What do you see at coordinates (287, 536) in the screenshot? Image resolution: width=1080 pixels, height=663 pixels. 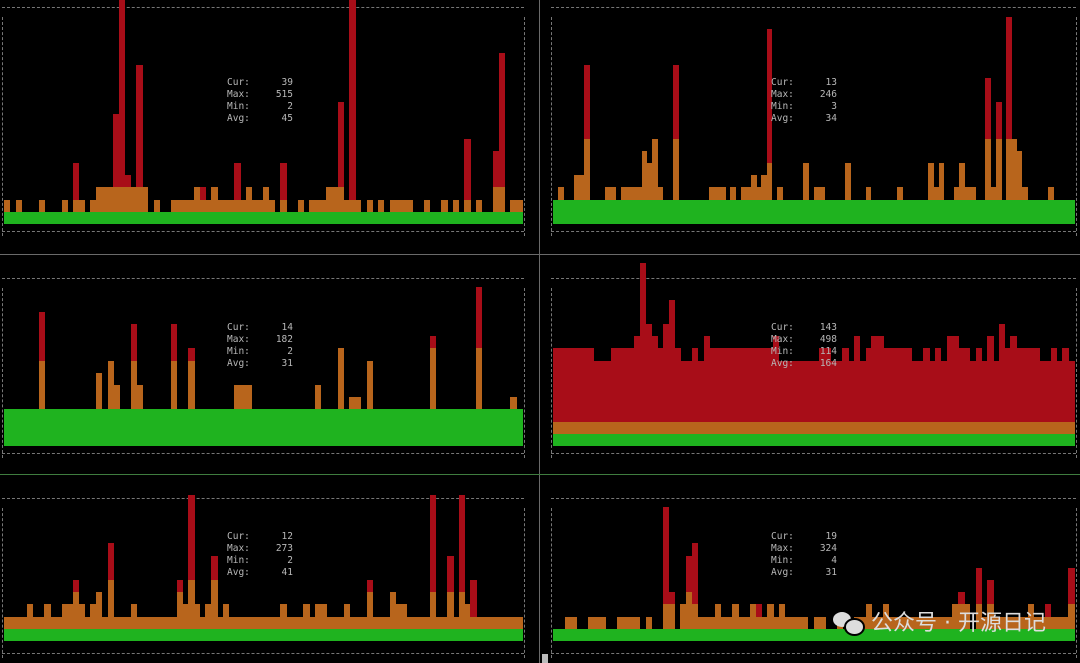 I see `stat-cur-value: 12` at bounding box center [287, 536].